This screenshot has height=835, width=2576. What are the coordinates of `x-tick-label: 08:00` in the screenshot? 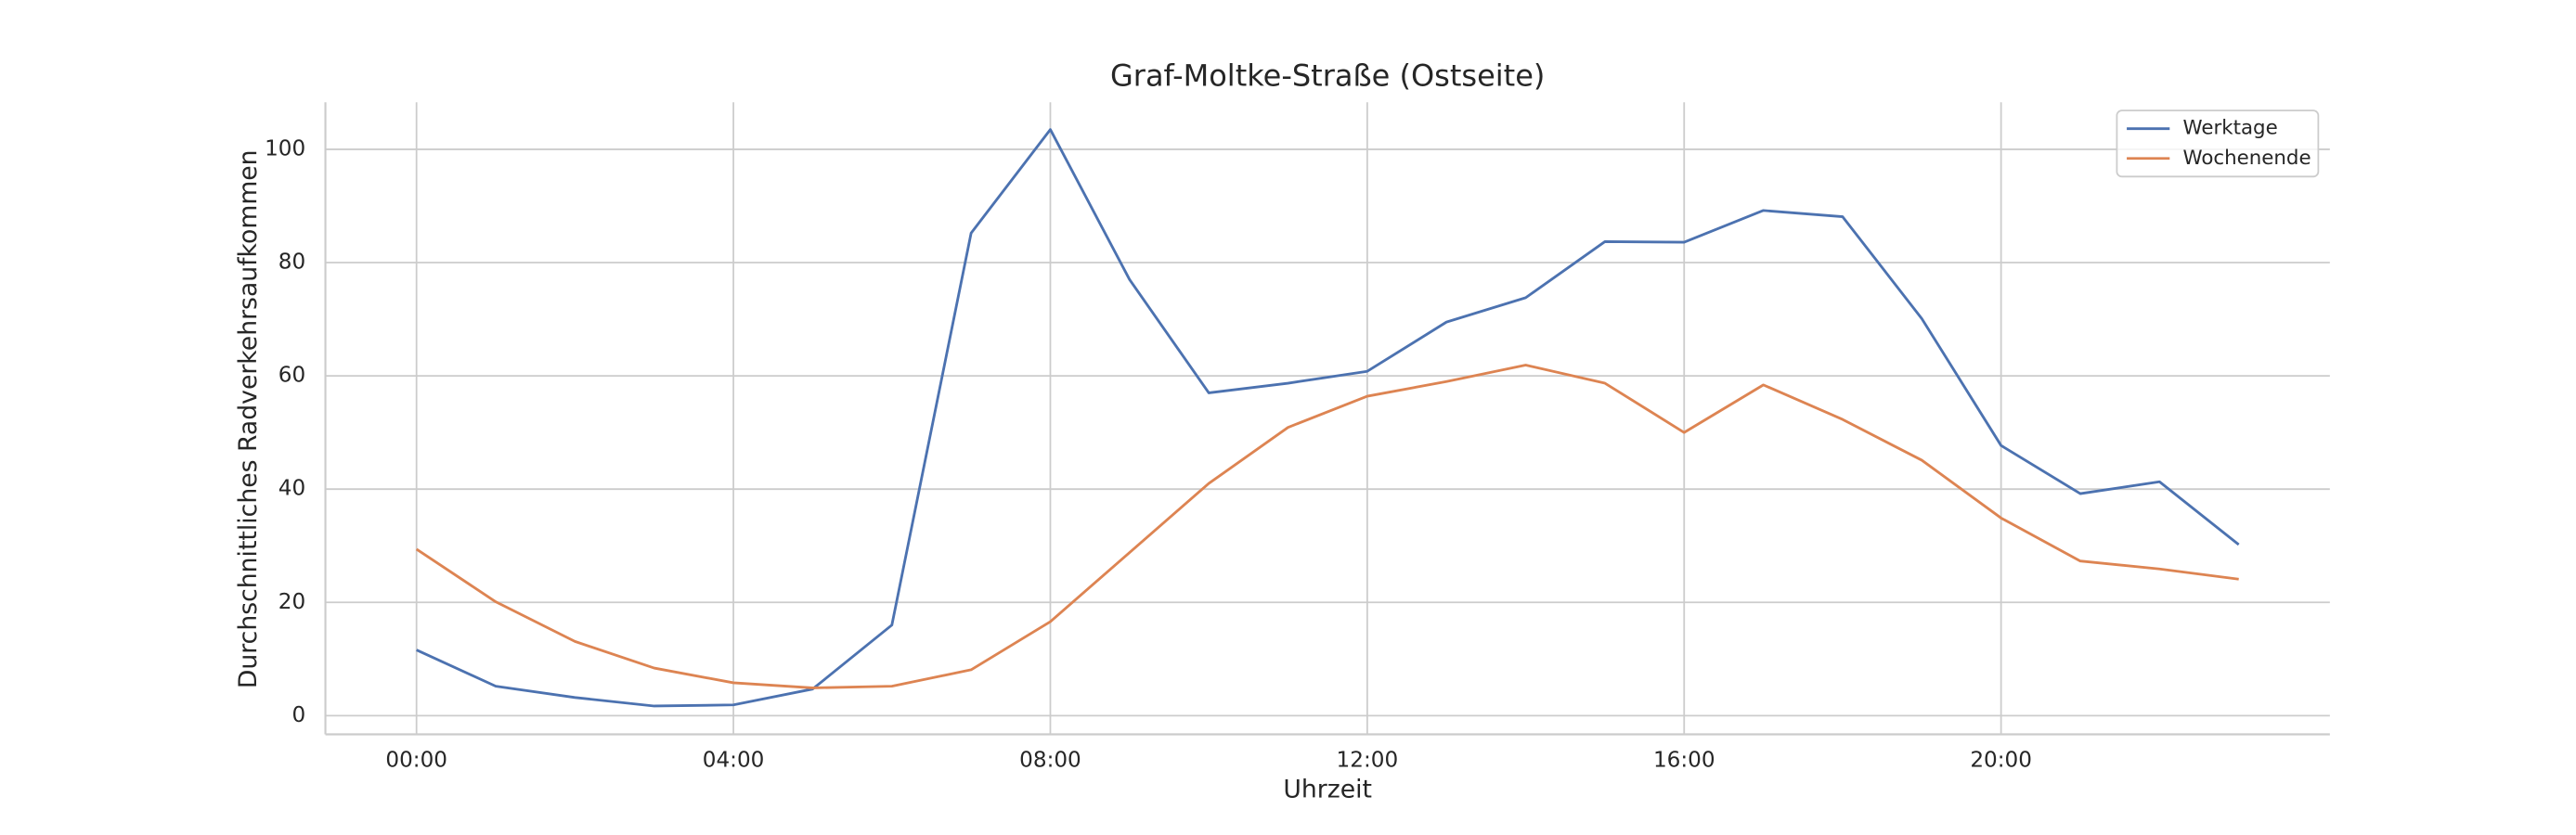 It's located at (1050, 760).